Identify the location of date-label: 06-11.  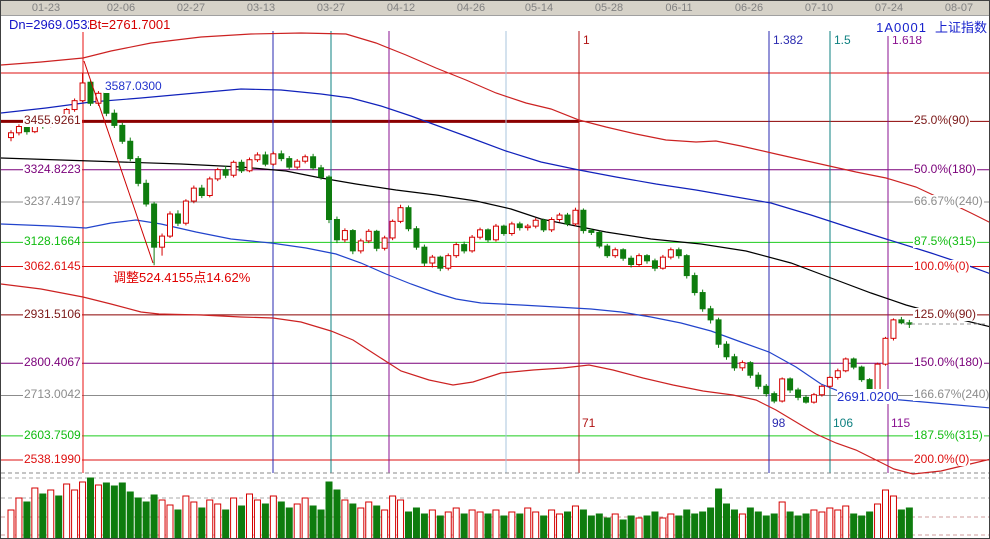
(679, 8).